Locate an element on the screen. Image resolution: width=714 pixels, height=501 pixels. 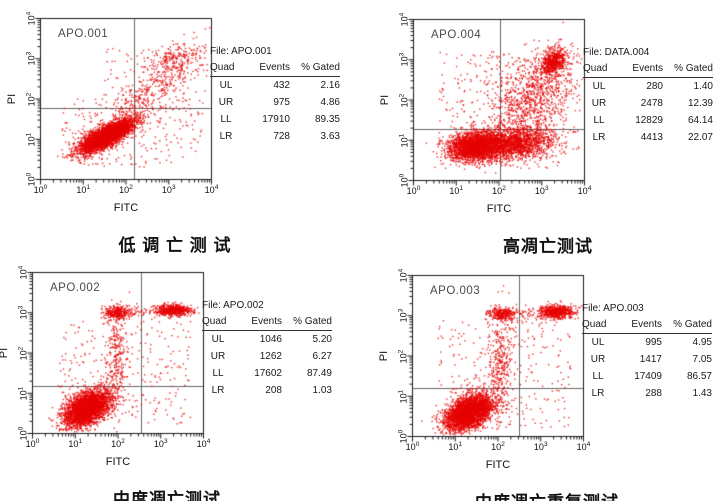
pct-gated-cell: 87.49 is located at coordinates (319, 373).